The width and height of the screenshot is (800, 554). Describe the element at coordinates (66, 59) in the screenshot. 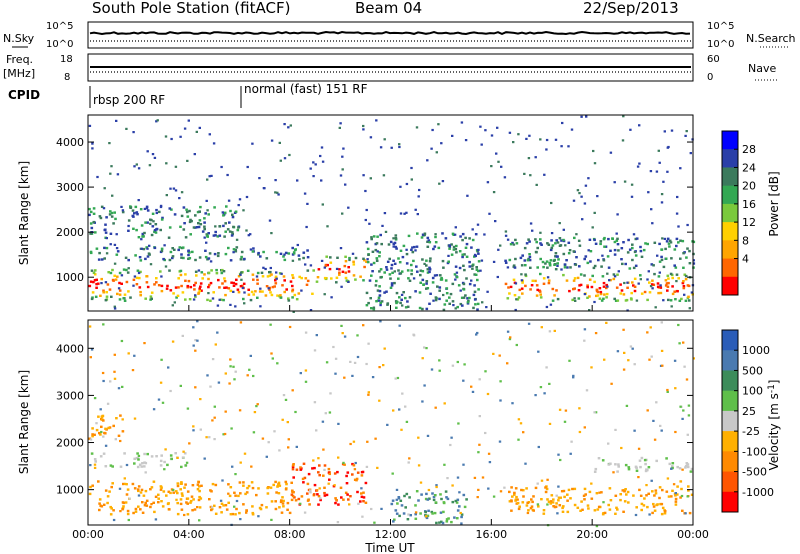

I see `freq-tick-top: 18` at that location.